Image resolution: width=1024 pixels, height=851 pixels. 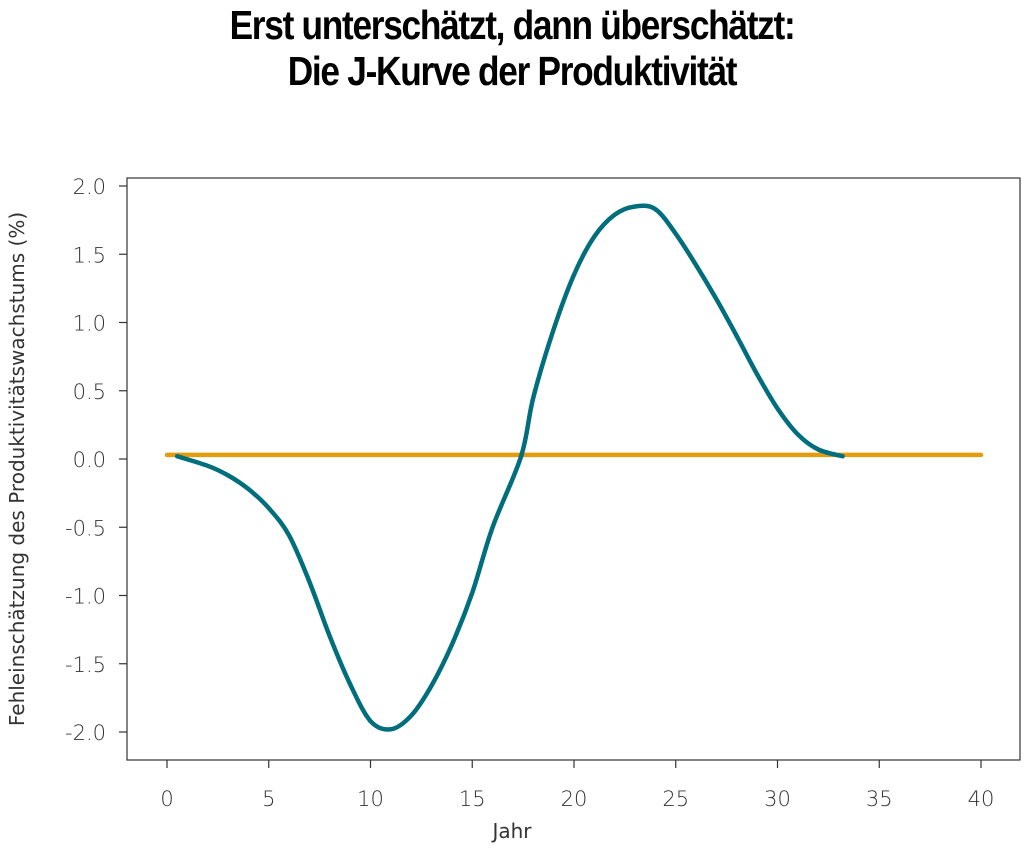 I want to click on y-tick-label: -1.5, so click(x=85, y=665).